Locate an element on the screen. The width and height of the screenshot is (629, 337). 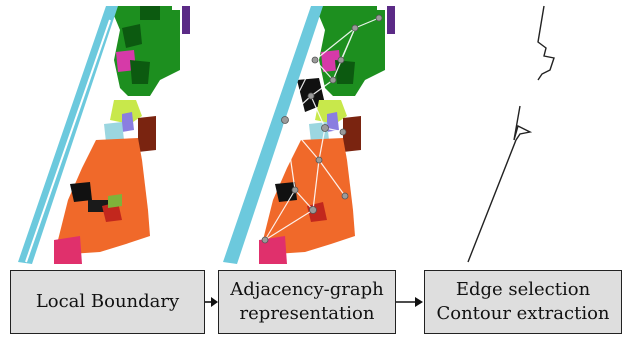
road-strip is located at coordinates (273, 135).